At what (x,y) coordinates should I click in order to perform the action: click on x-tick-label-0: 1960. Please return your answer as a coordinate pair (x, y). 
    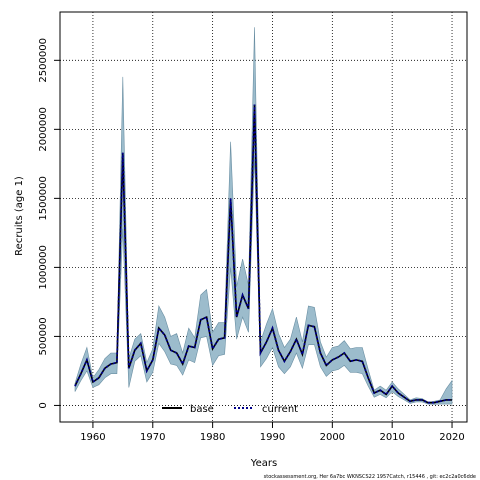
    Looking at the image, I should click on (92, 437).